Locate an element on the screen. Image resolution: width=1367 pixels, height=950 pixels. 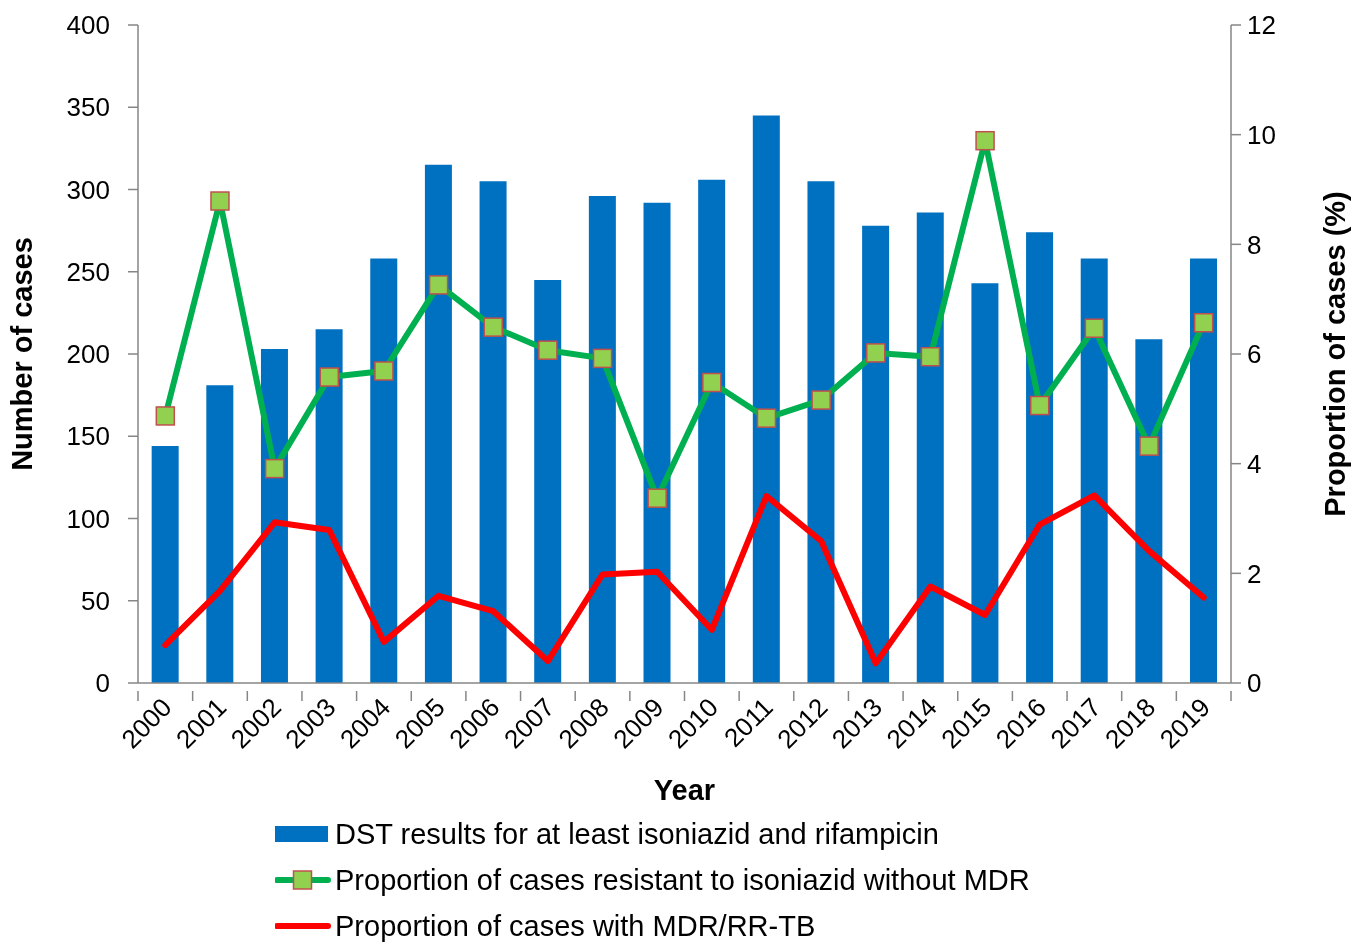
y-axis-title: Number of cases is located at coordinates (22, 354).